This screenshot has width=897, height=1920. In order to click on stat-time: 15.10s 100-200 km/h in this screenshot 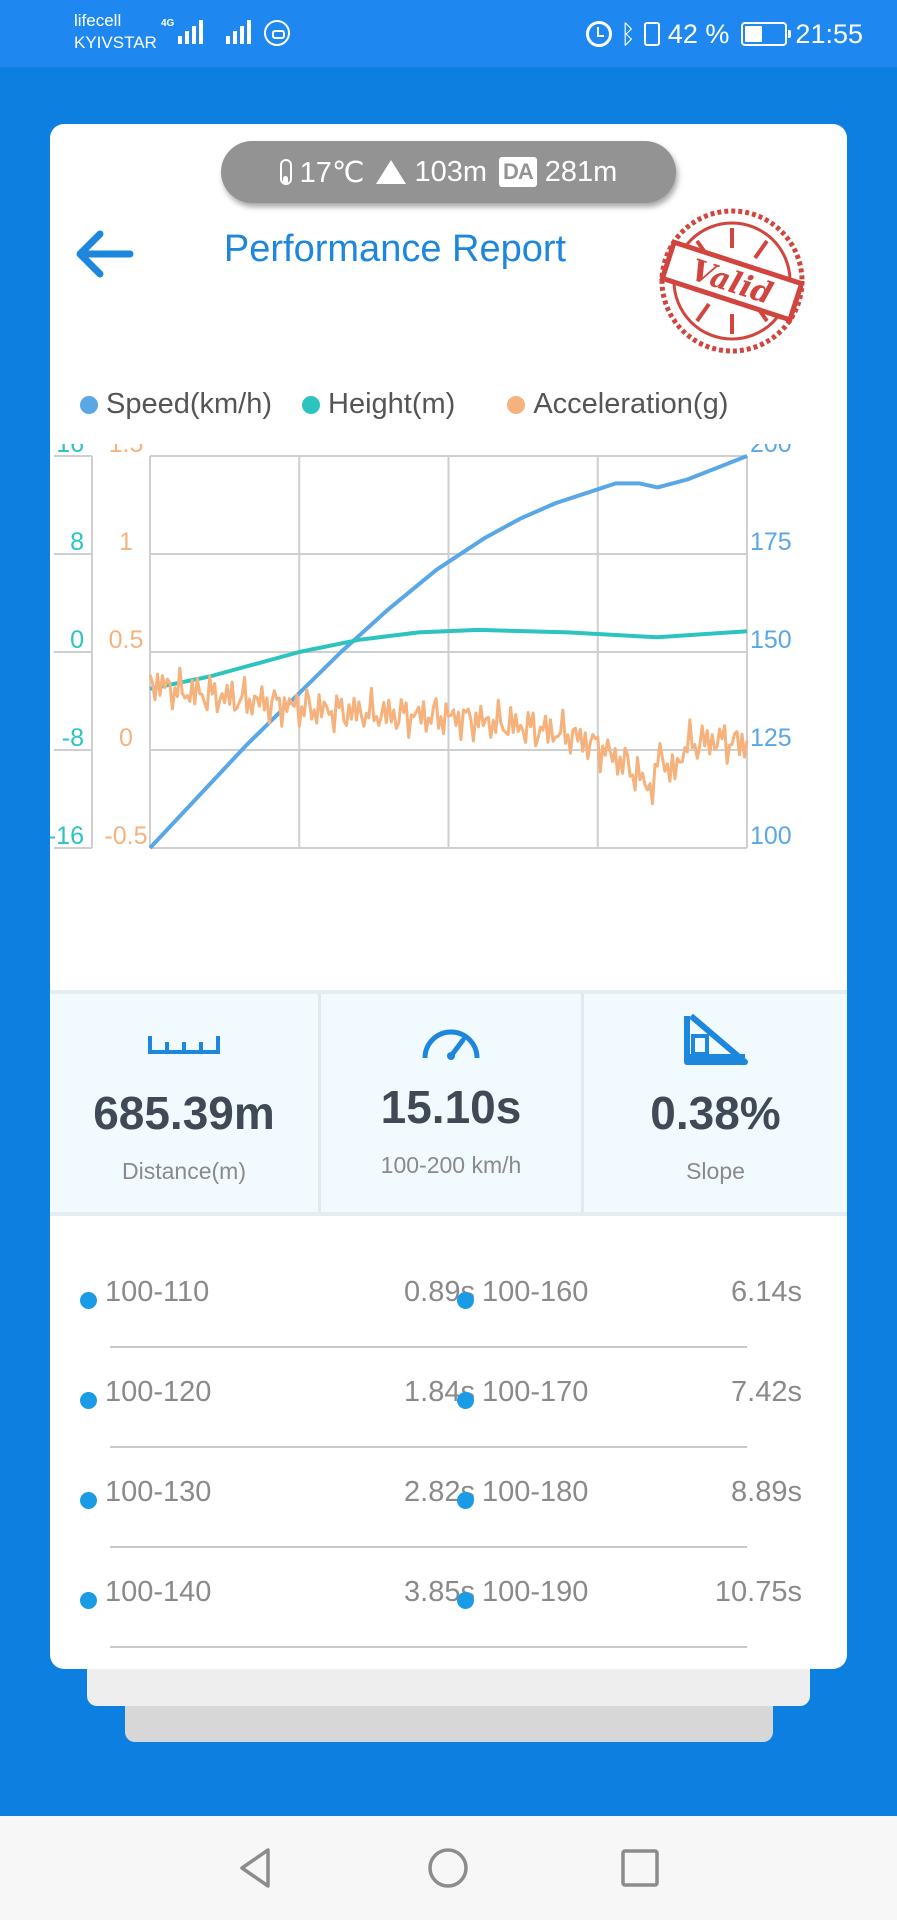, I will do `click(449, 1103)`.